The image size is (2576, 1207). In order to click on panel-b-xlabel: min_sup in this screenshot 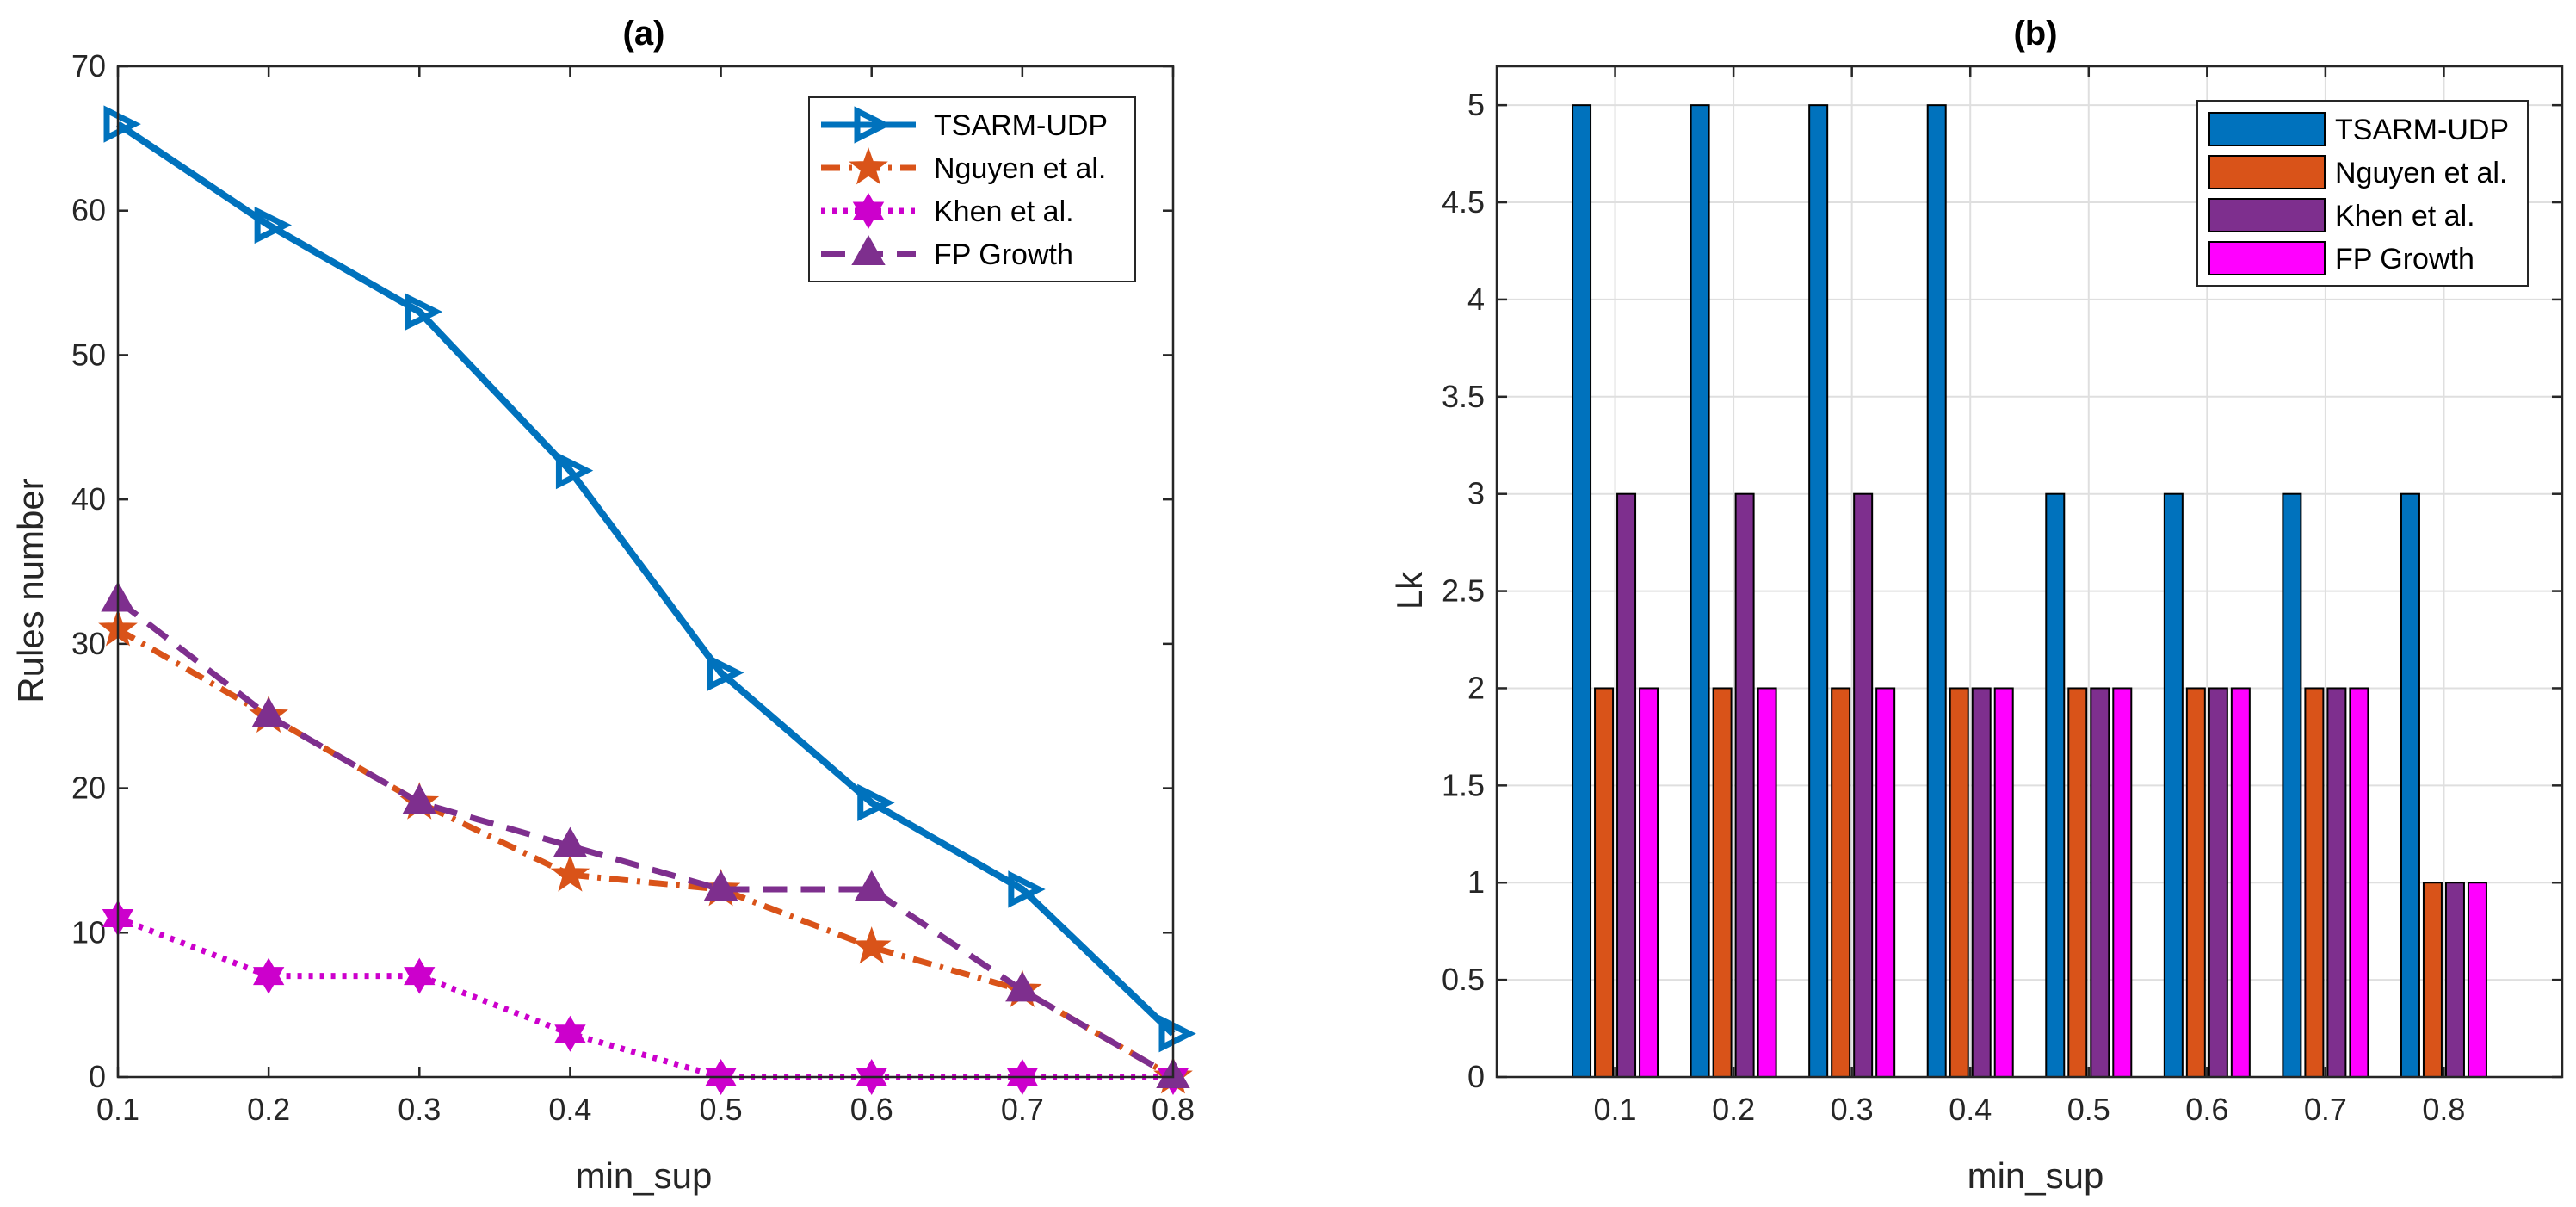, I will do `click(2036, 1175)`.